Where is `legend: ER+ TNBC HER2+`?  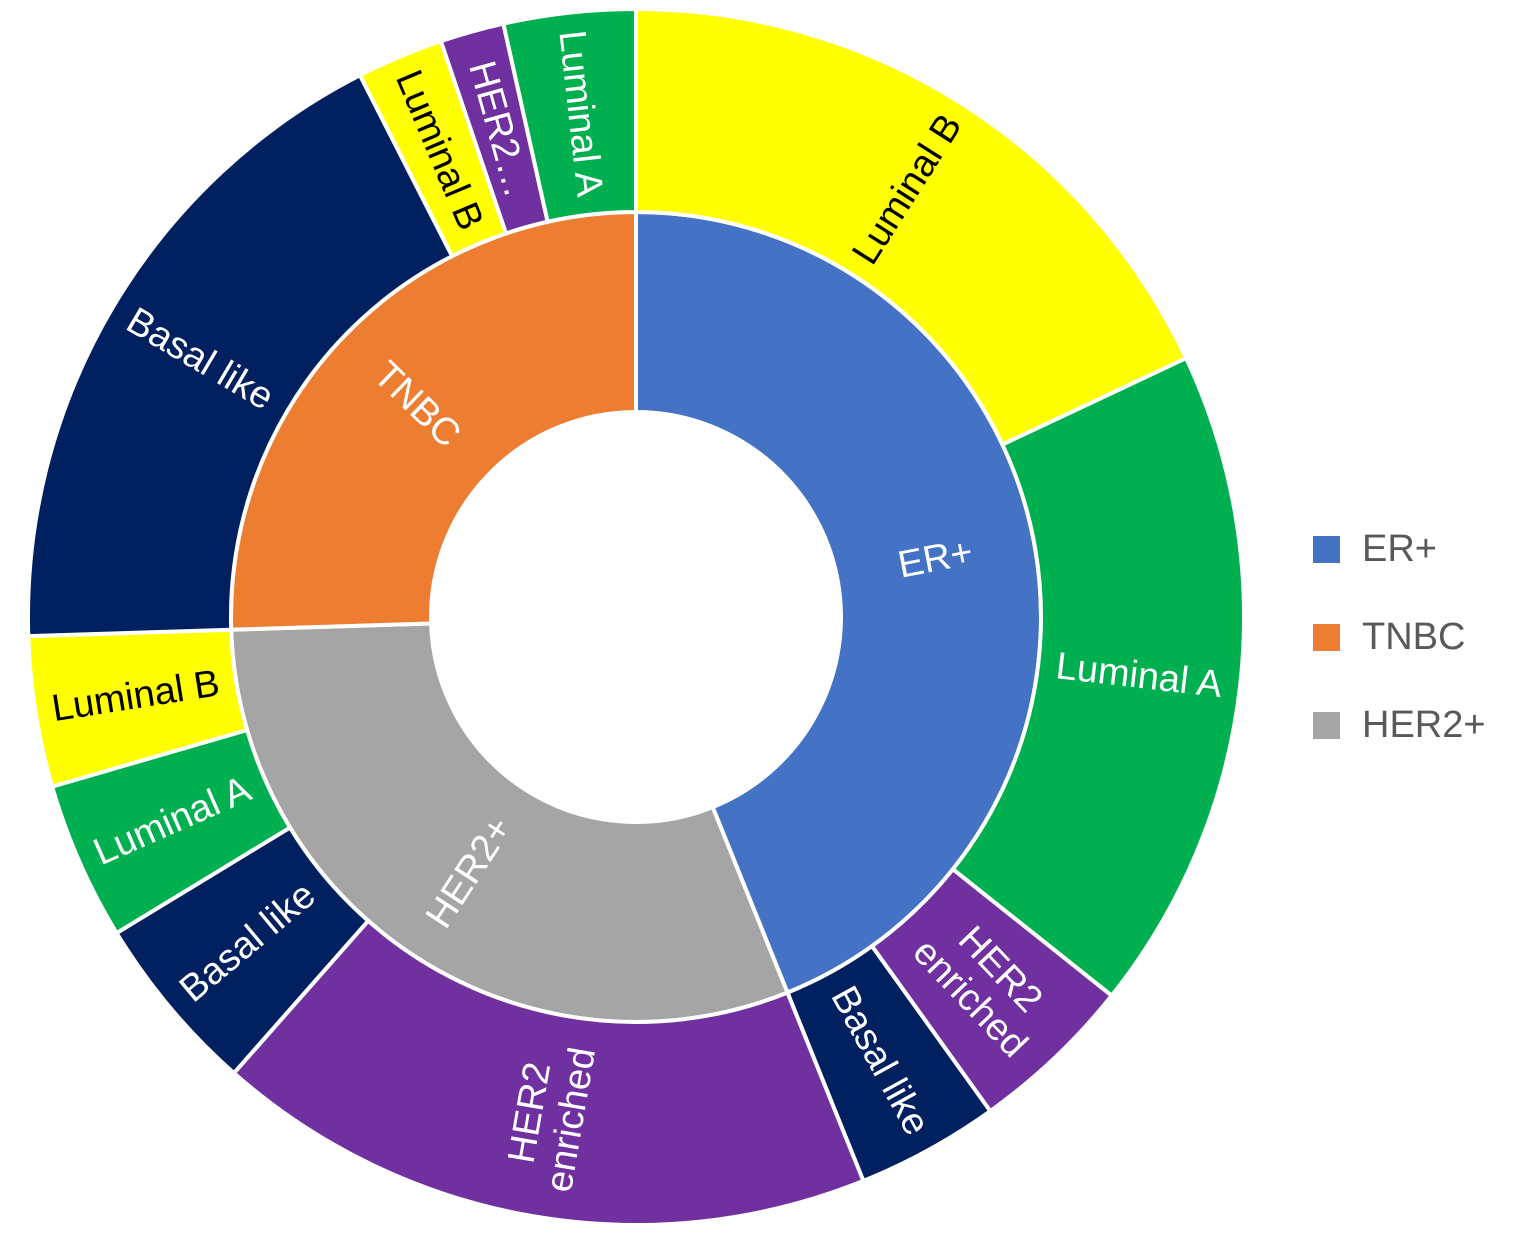
legend: ER+ TNBC HER2+ is located at coordinates (1399, 637).